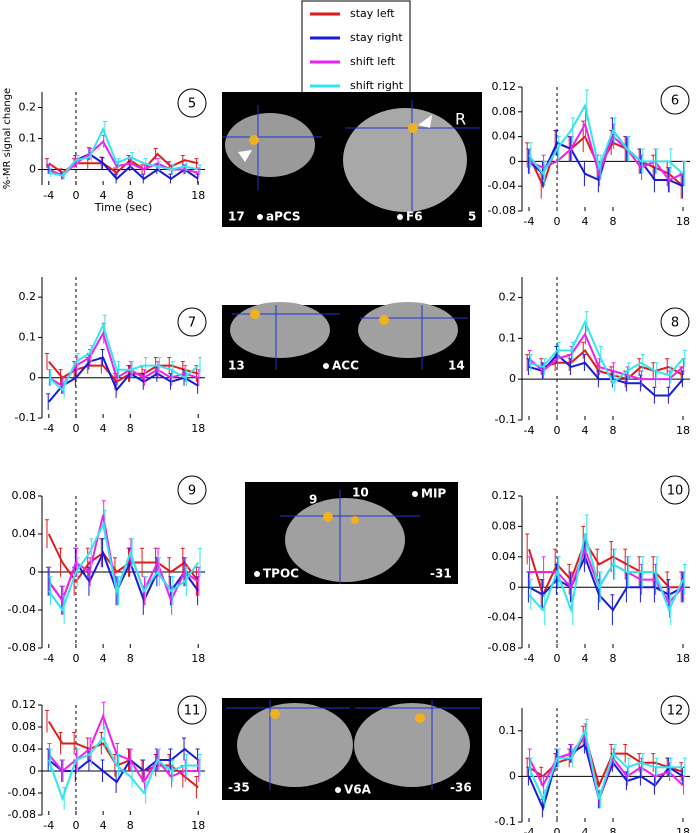 Image resolution: width=700 pixels, height=833 pixels. Describe the element at coordinates (123, 207) in the screenshot. I see `x-axis-label: Time (sec)` at that location.